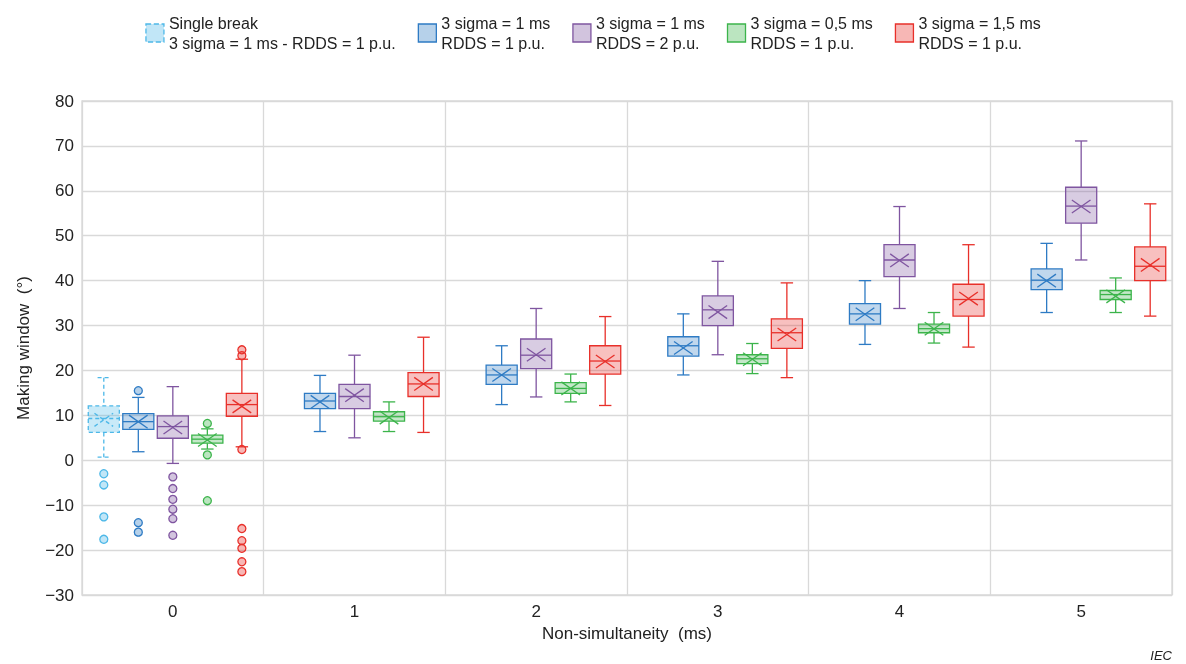  I want to click on y-tick-label: 20, so click(64, 370).